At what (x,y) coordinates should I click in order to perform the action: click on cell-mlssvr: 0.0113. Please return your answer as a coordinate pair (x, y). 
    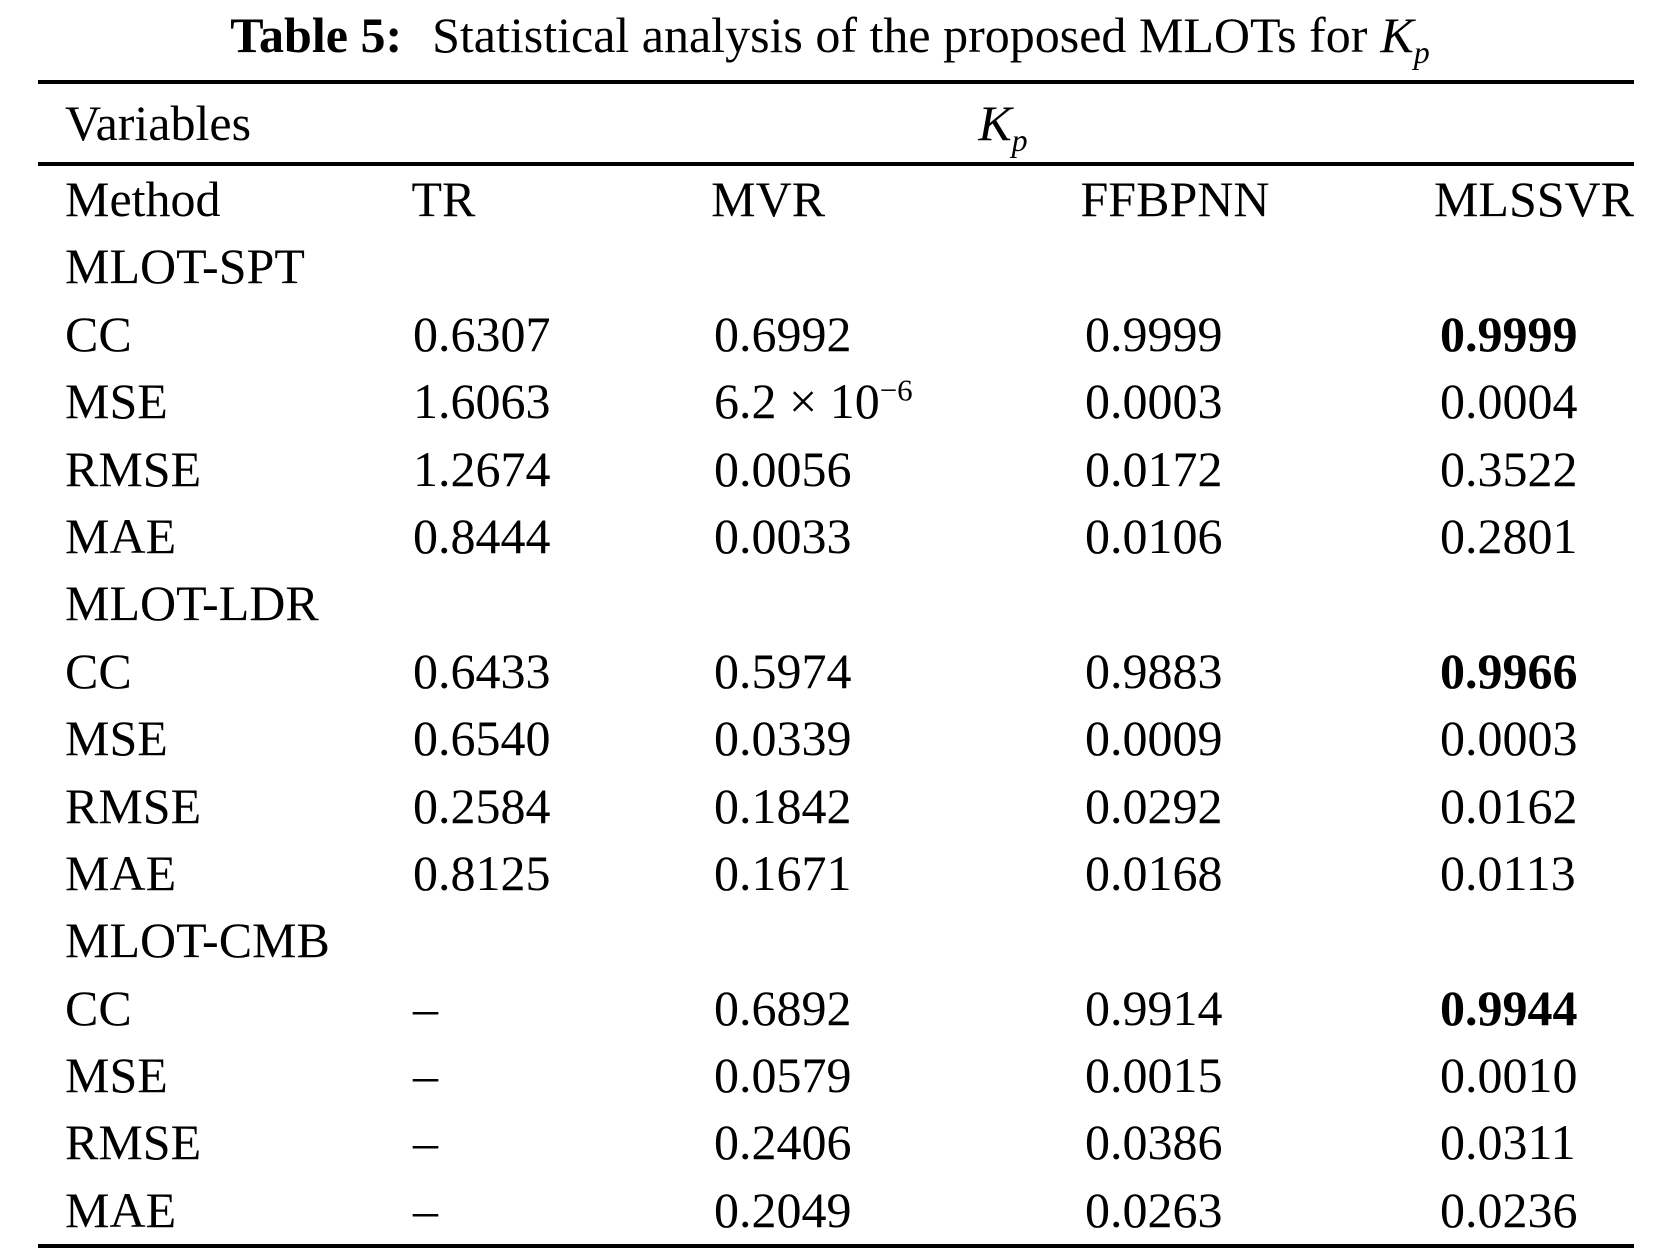
    Looking at the image, I should click on (1508, 872).